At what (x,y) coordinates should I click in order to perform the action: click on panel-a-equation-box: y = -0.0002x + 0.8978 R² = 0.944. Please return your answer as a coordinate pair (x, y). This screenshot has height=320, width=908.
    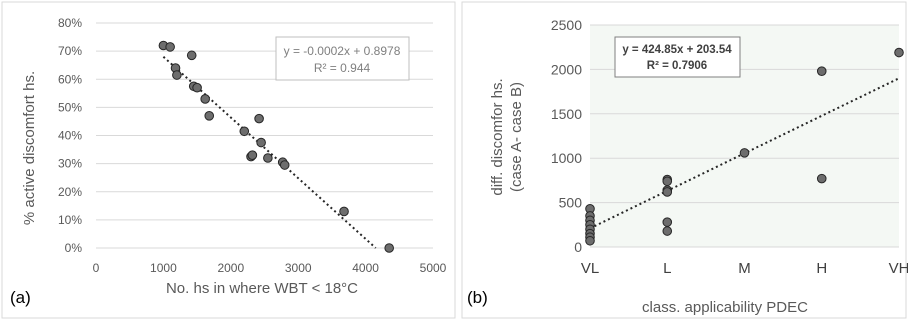
    Looking at the image, I should click on (342, 58).